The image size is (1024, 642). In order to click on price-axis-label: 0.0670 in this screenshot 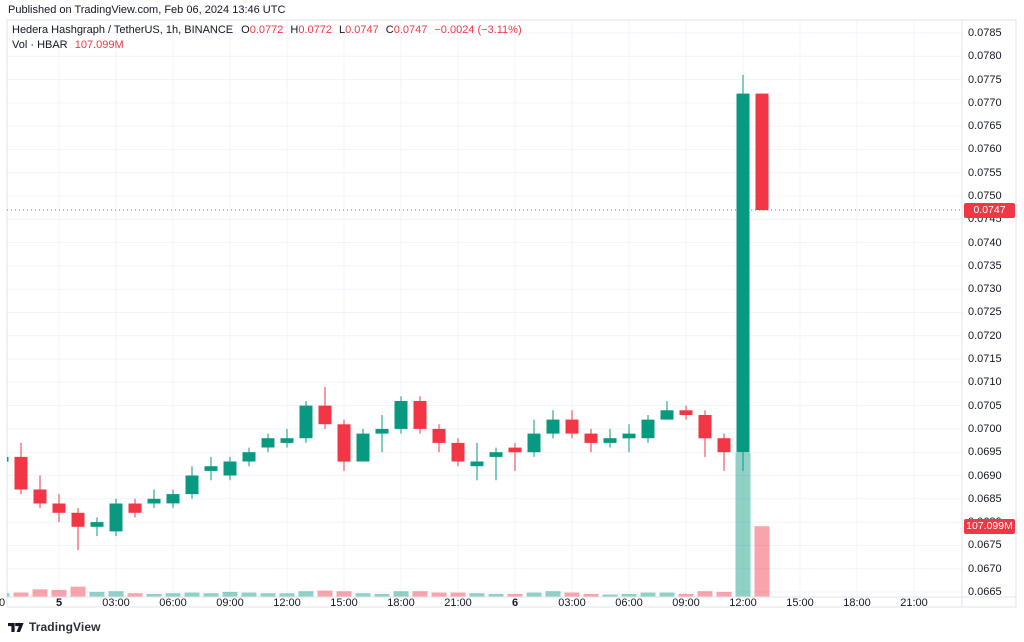, I will do `click(985, 568)`.